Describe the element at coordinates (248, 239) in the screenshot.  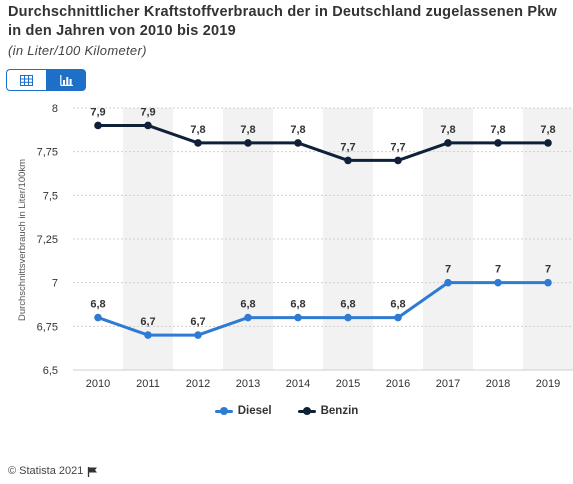
I see `band-2013` at that location.